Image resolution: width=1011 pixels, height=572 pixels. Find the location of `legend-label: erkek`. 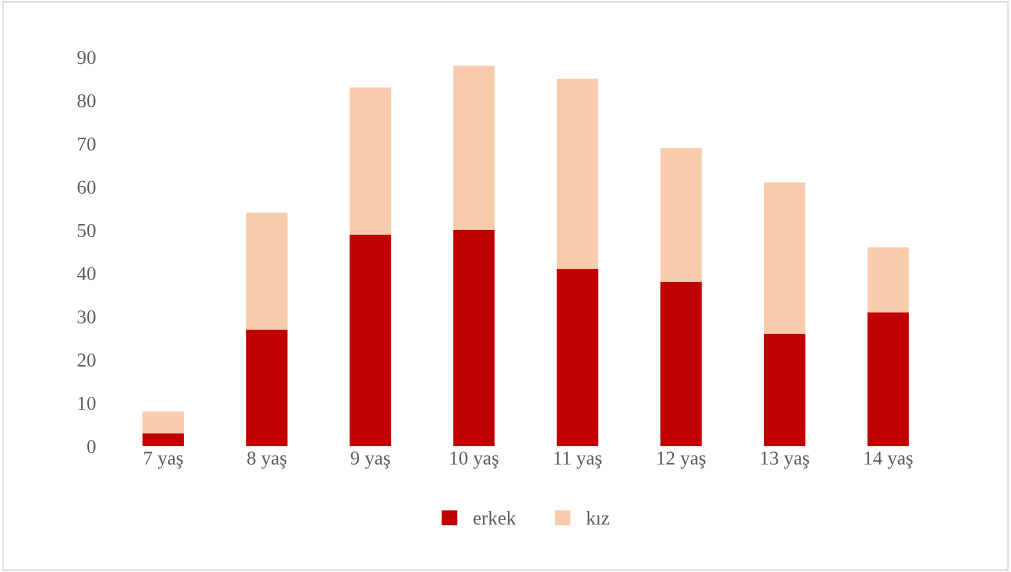

legend-label: erkek is located at coordinates (494, 518).